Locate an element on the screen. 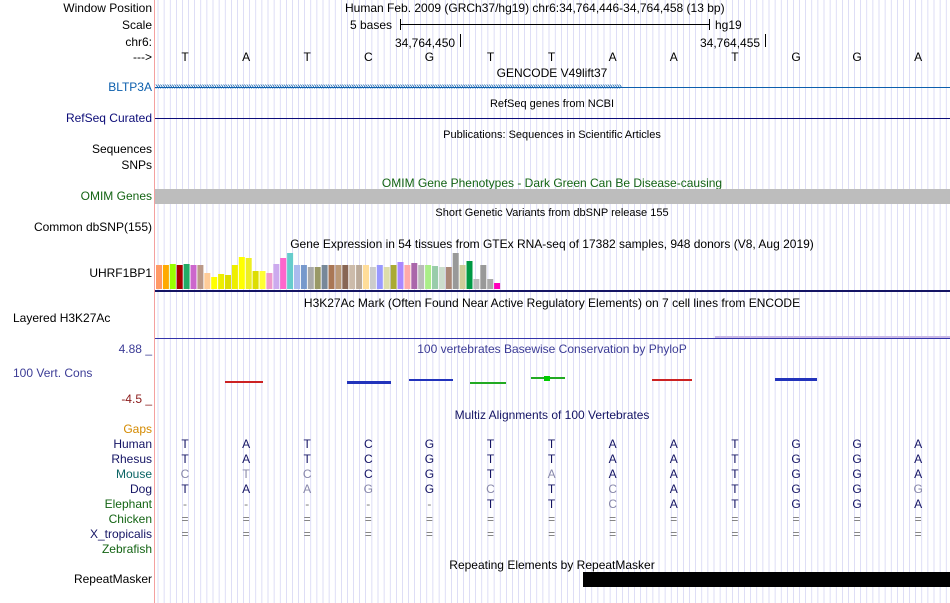 This screenshot has height=603, width=950. h3k27ac-signal is located at coordinates (832, 337).